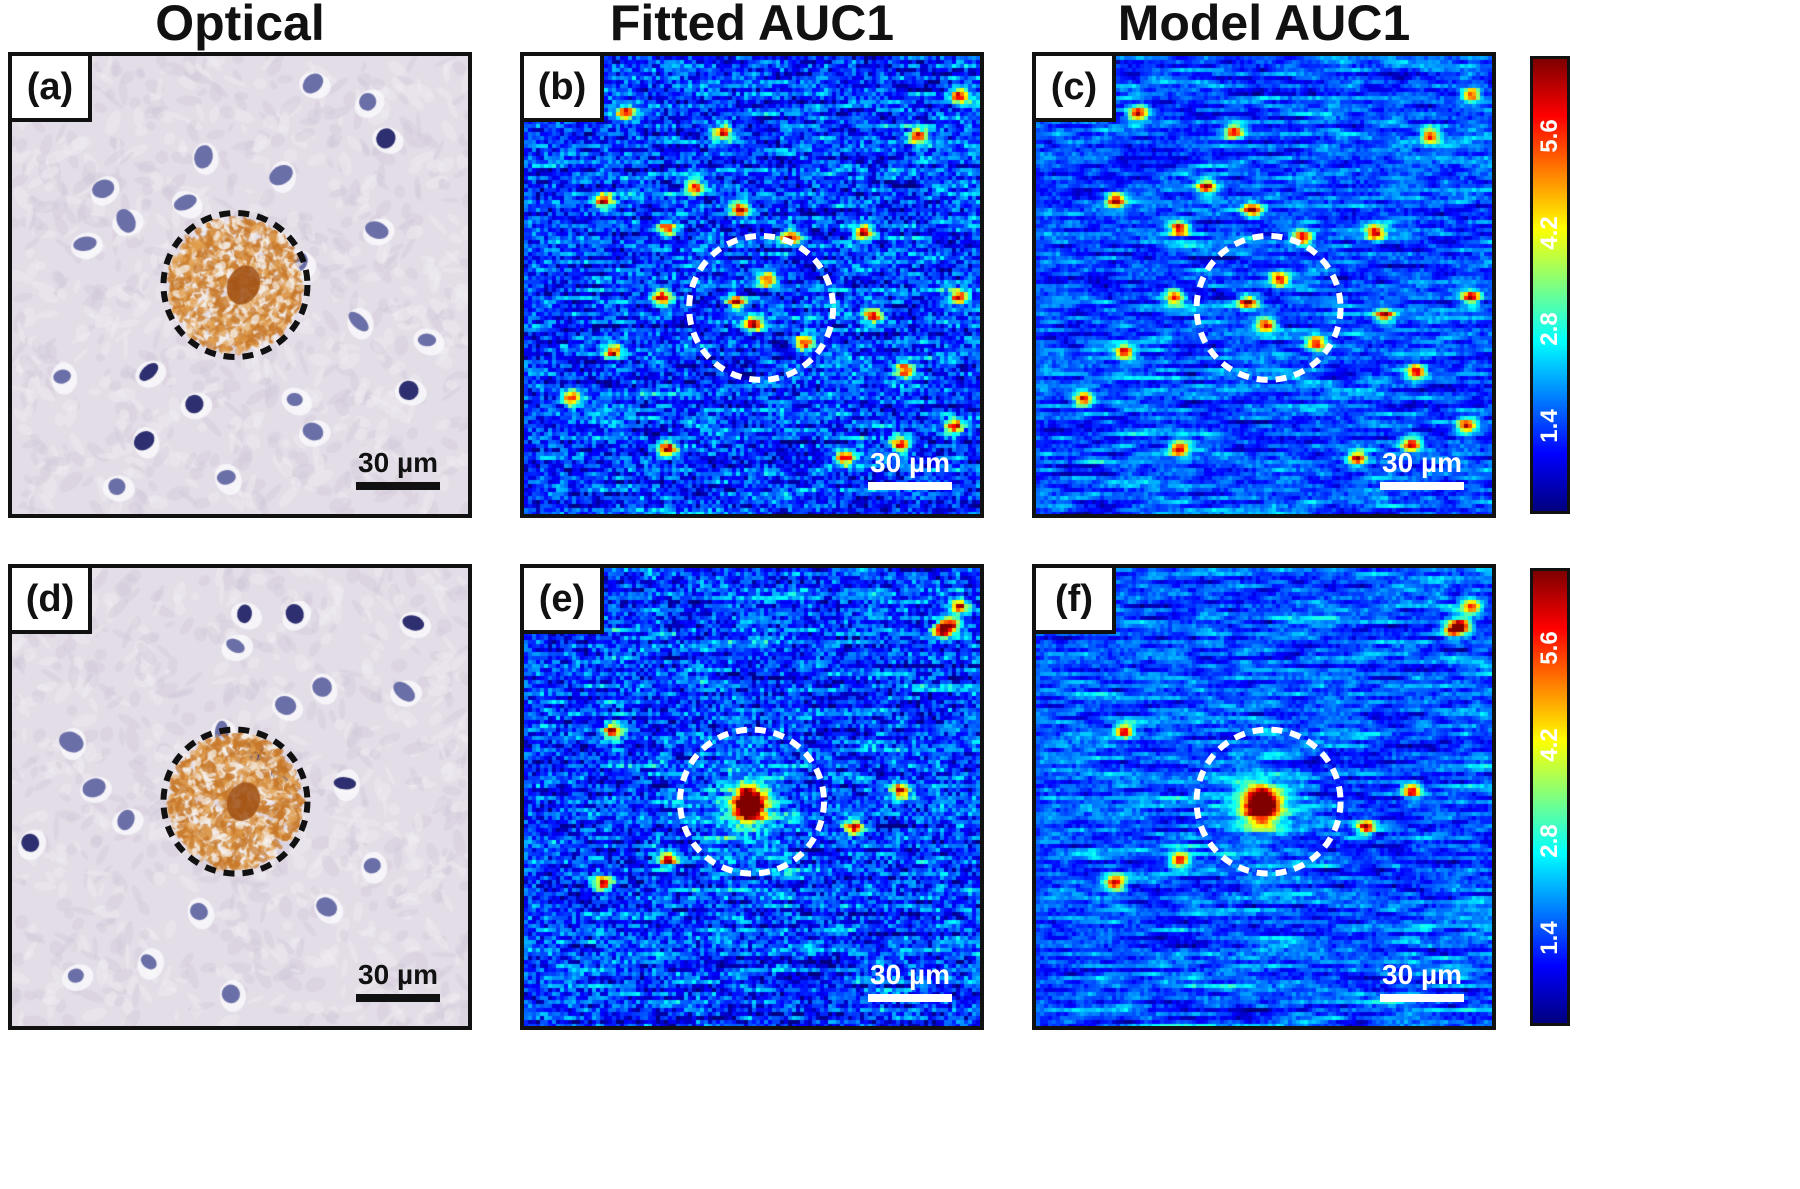  I want to click on colorbar-bottom-tick: 5.6, so click(1549, 648).